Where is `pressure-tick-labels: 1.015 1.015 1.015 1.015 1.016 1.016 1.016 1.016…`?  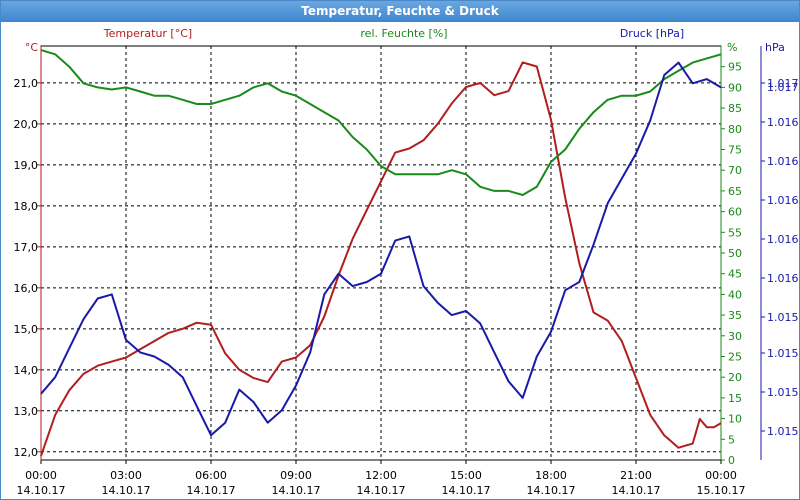 pressure-tick-labels: 1.015 1.015 1.015 1.015 1.016 1.016 1.016 1.016… is located at coordinates (780, 257).